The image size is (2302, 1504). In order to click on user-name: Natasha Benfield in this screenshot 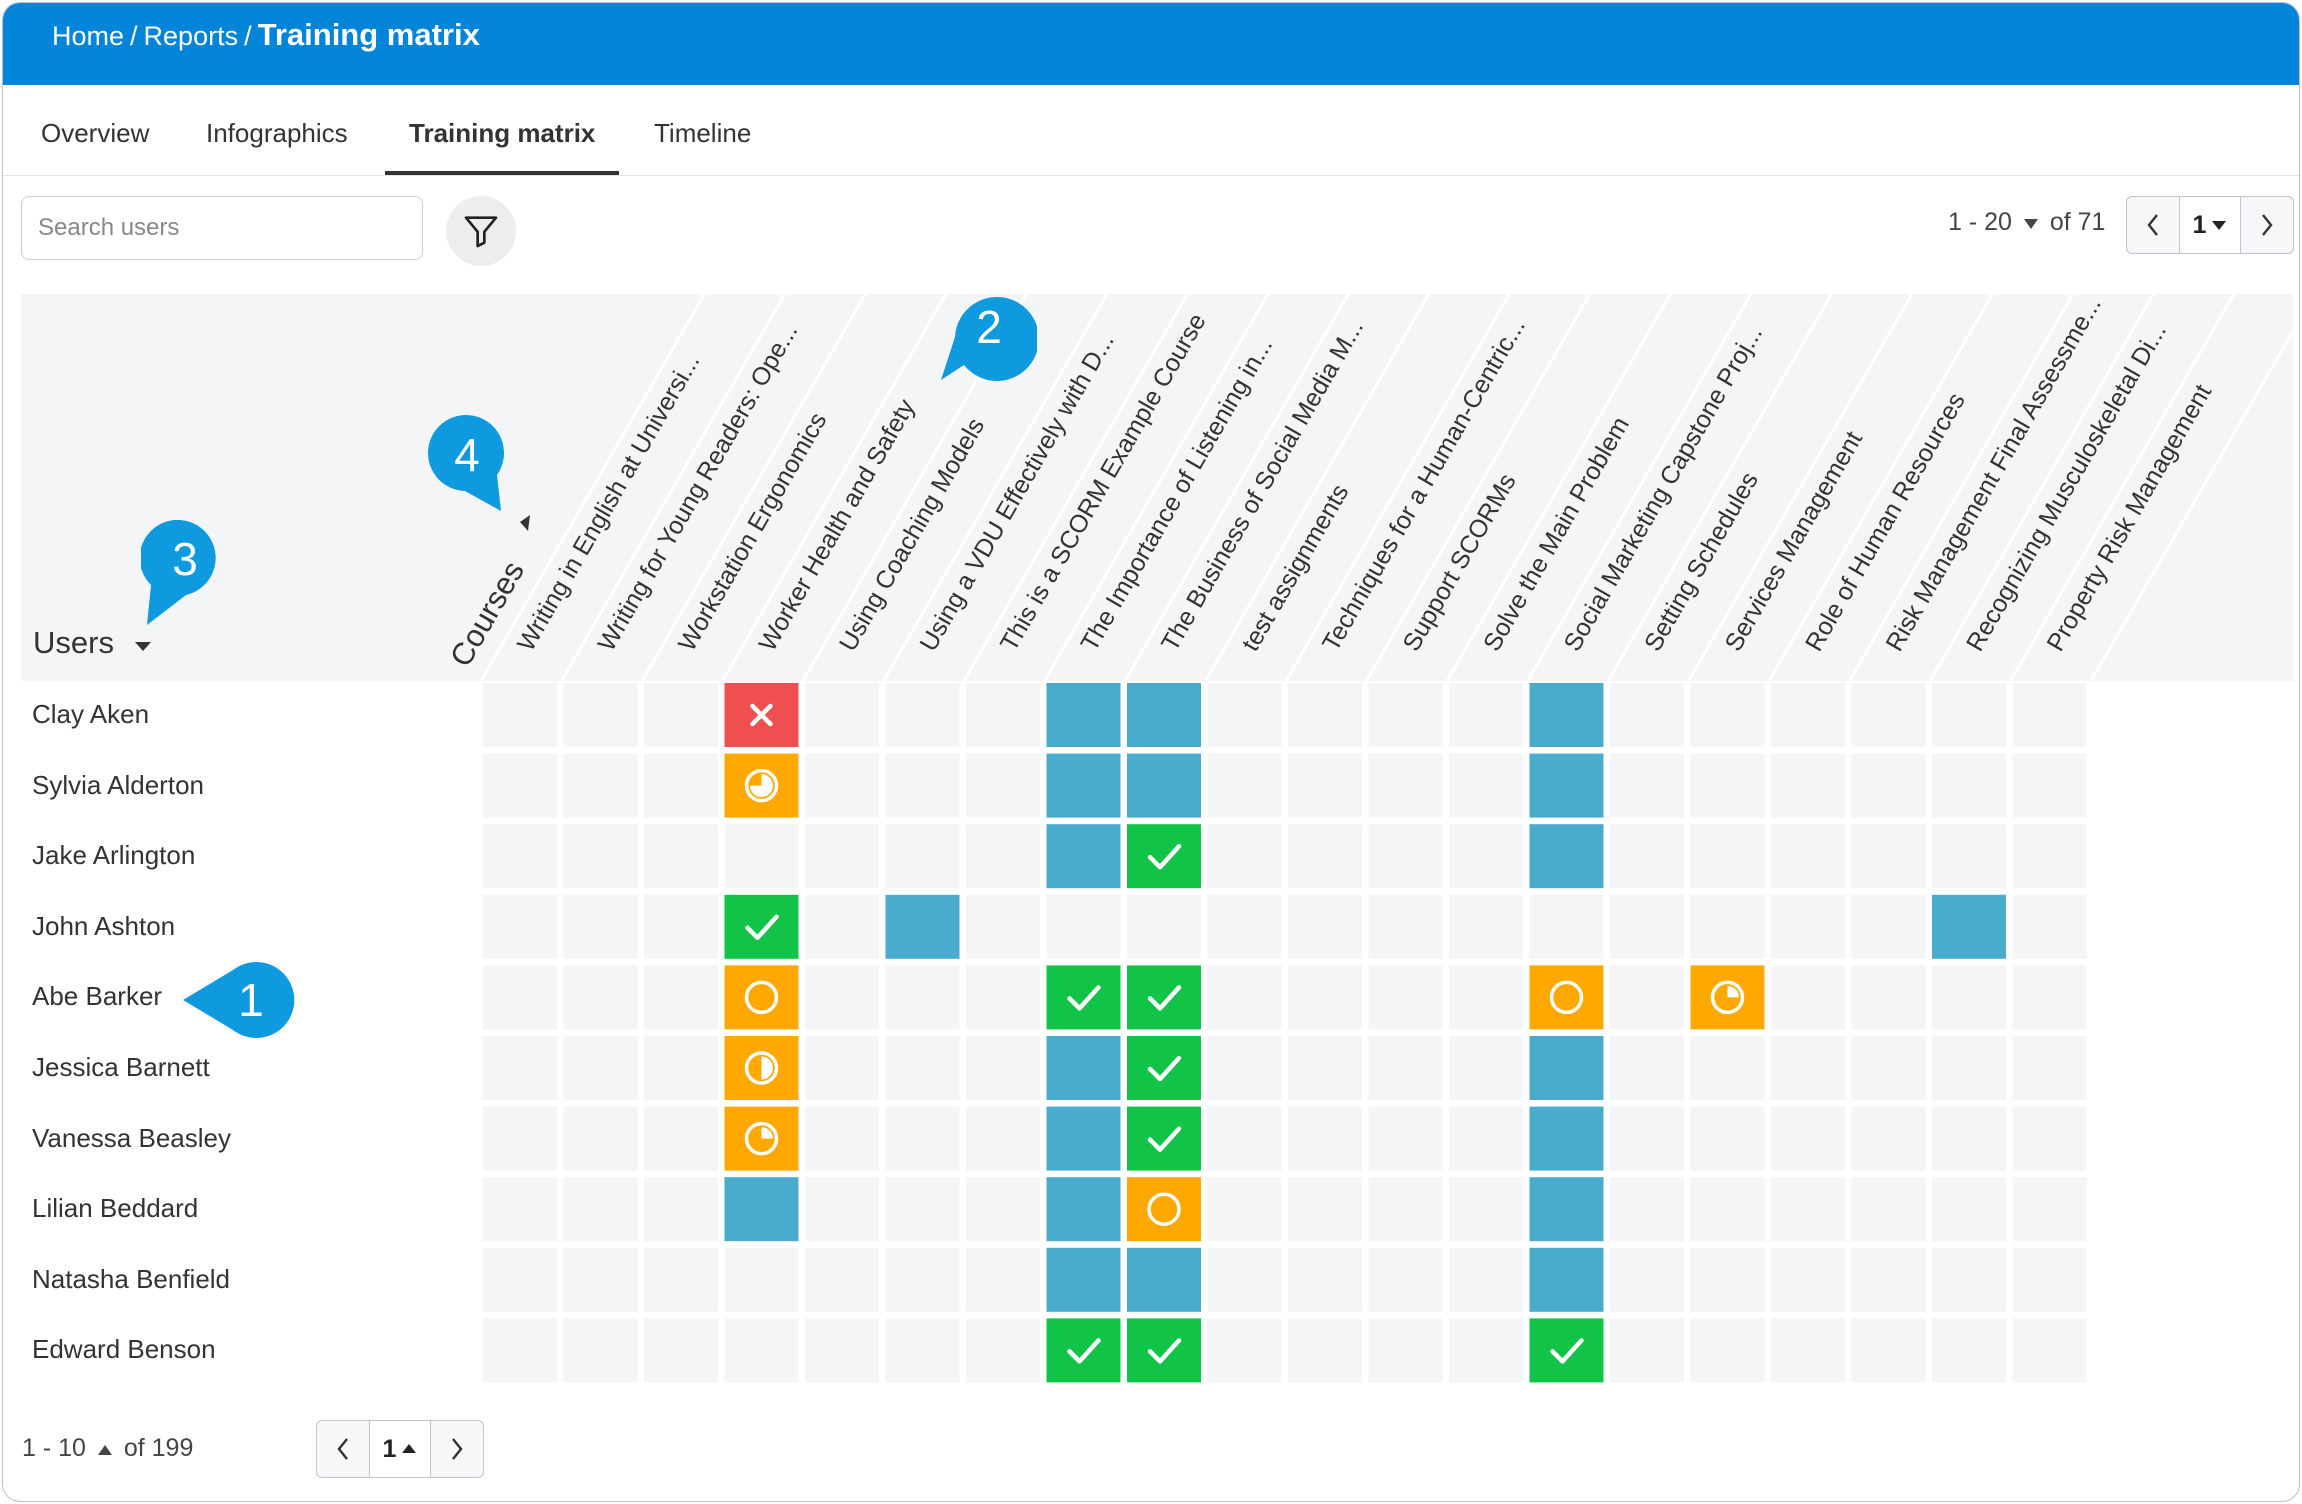, I will do `click(131, 1278)`.